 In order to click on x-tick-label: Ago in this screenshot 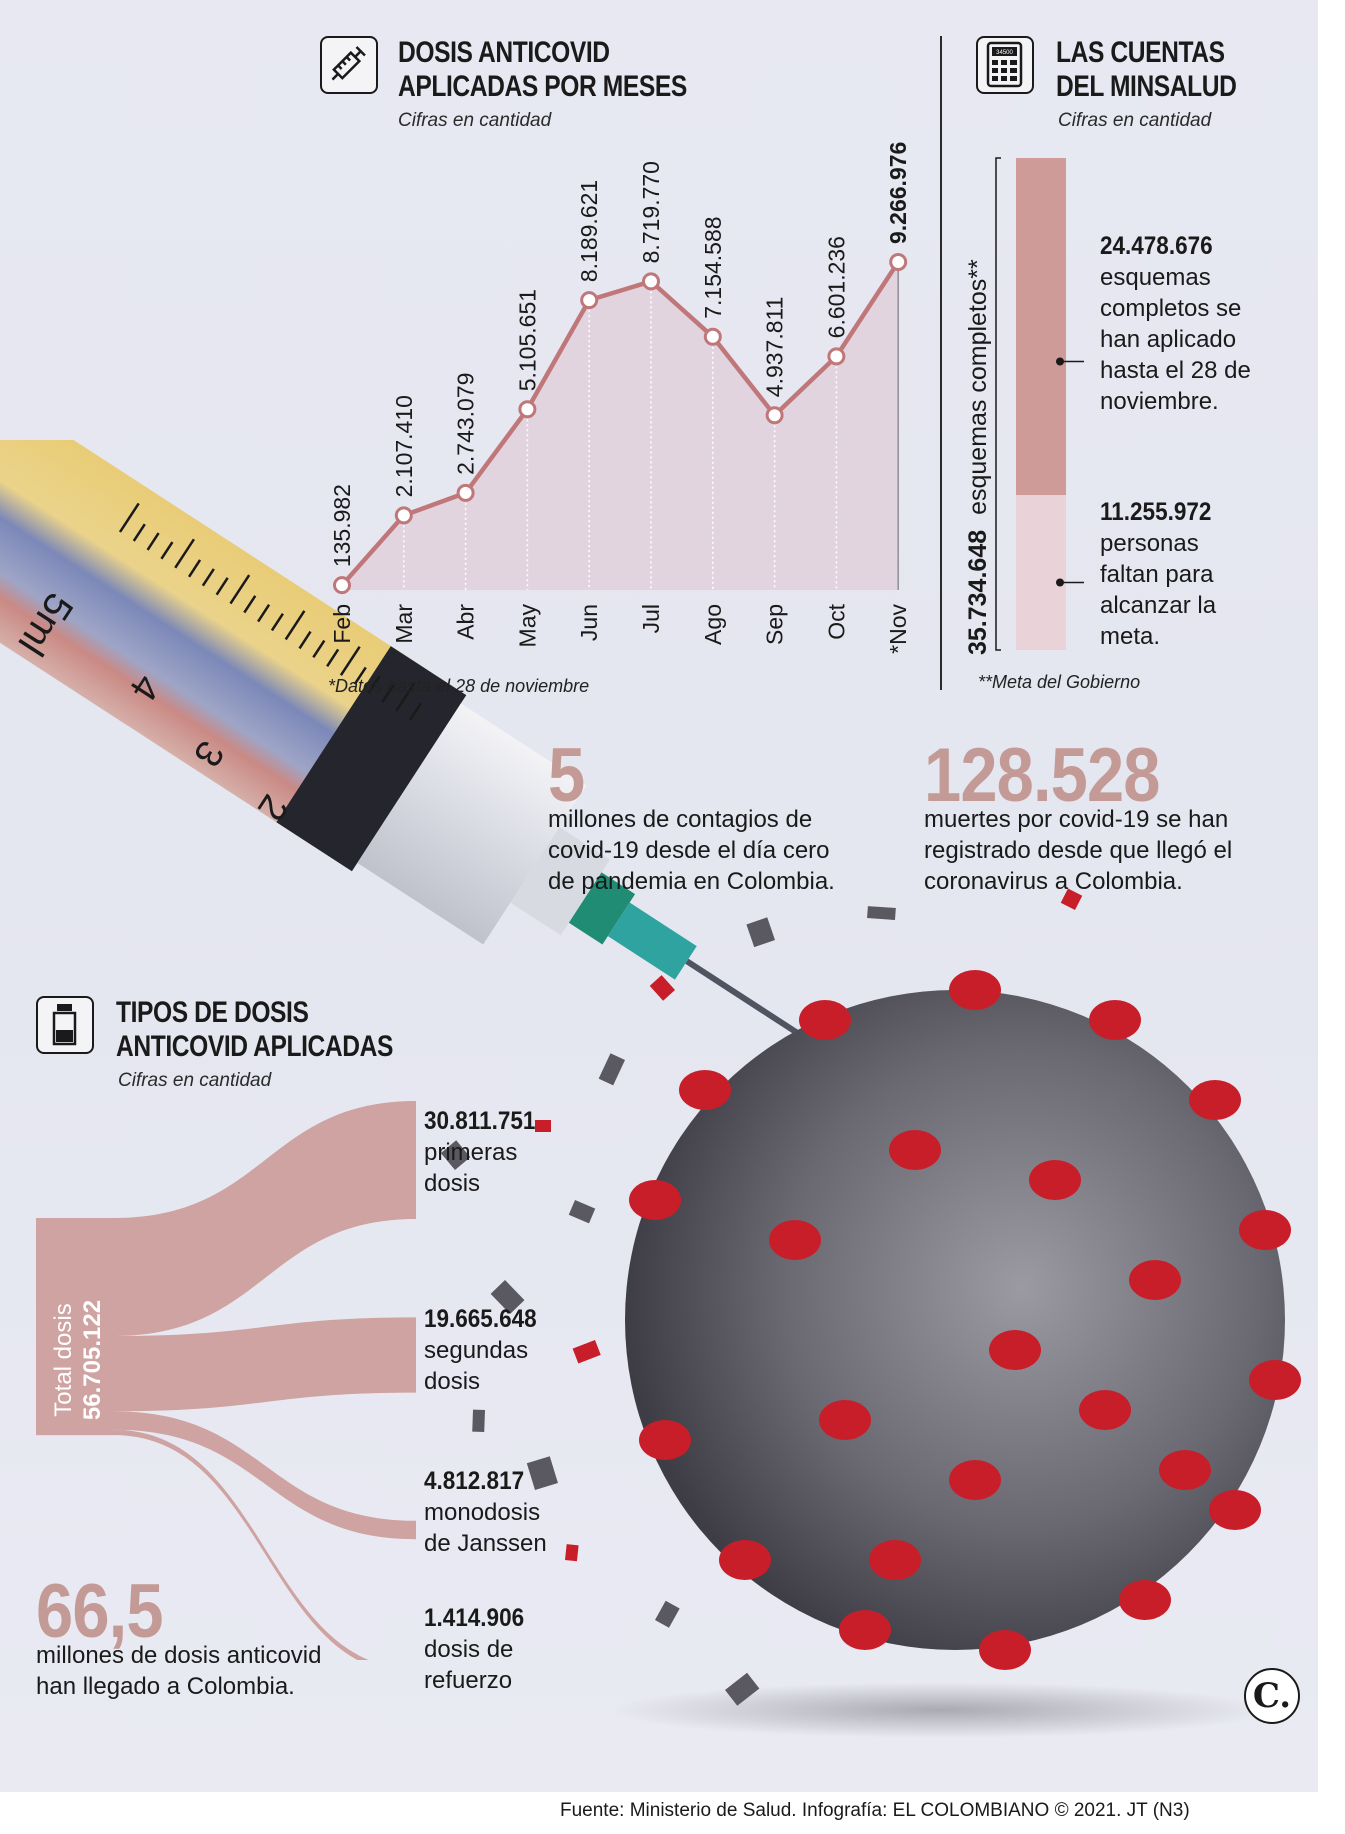, I will do `click(713, 624)`.